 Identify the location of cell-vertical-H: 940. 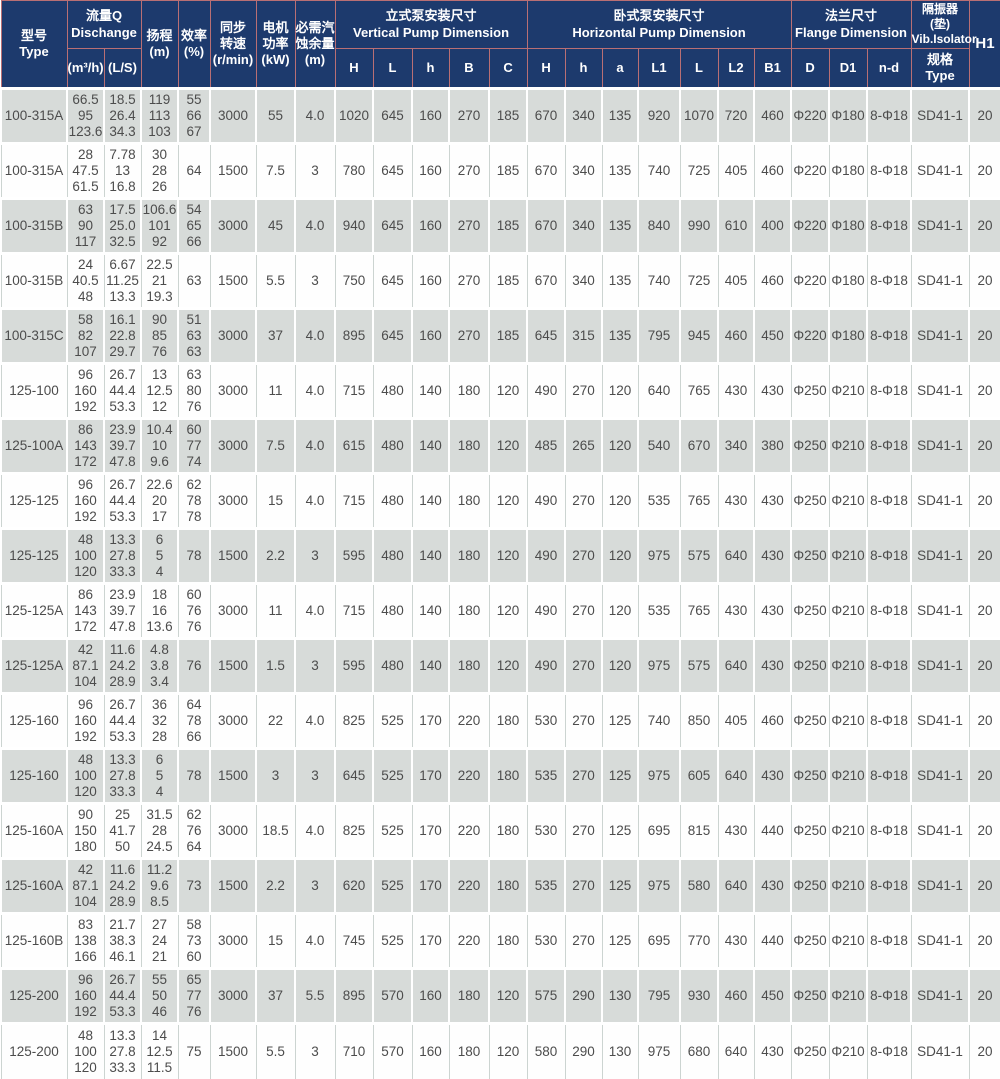
(354, 226).